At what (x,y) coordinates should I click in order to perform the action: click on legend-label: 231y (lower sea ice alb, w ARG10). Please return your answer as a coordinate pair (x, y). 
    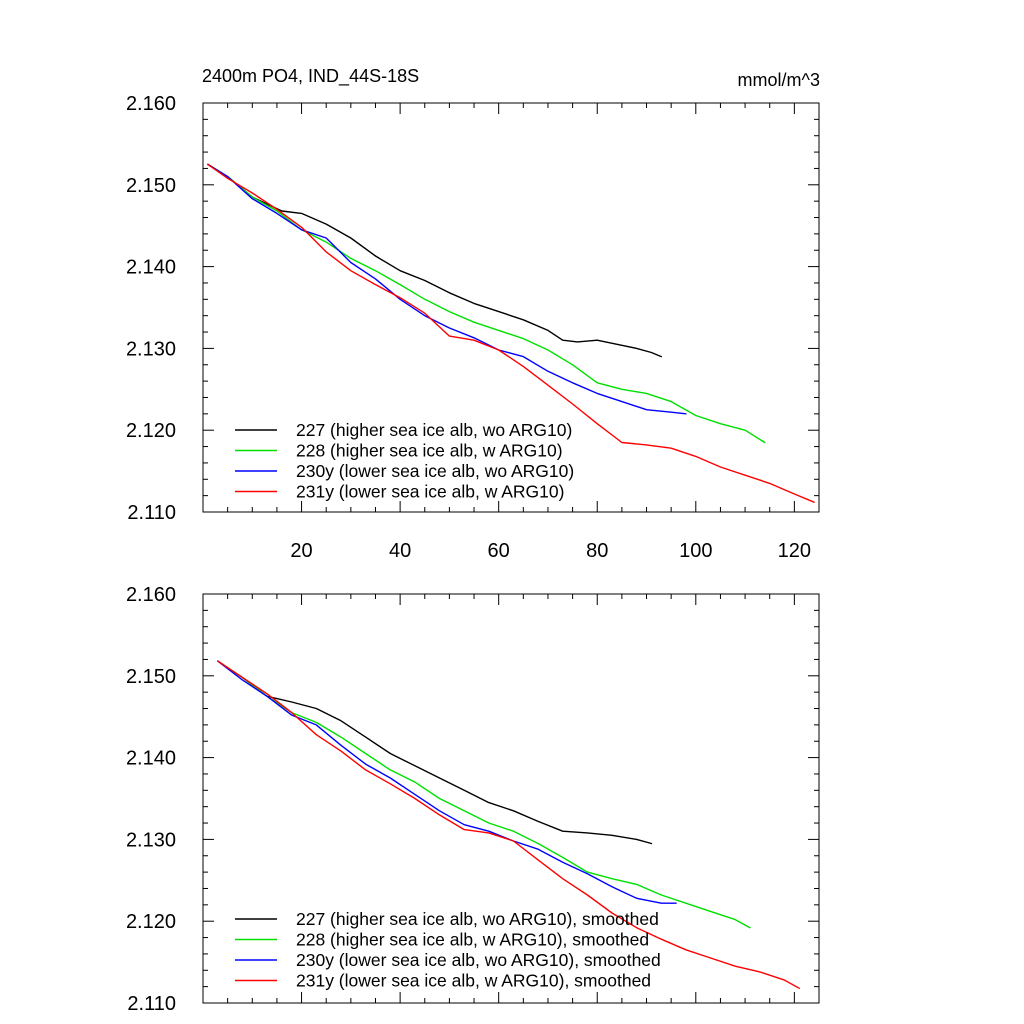
    Looking at the image, I should click on (430, 492).